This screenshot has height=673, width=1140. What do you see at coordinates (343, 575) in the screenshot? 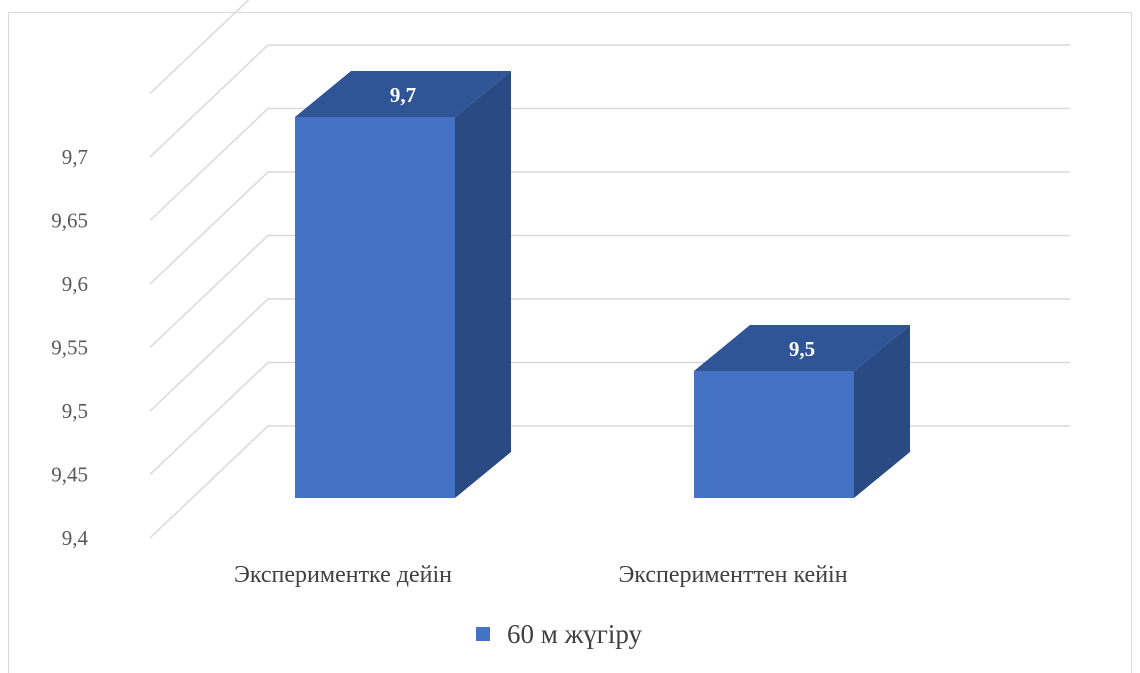
I see `x-category-label: Экспериментке дейін` at bounding box center [343, 575].